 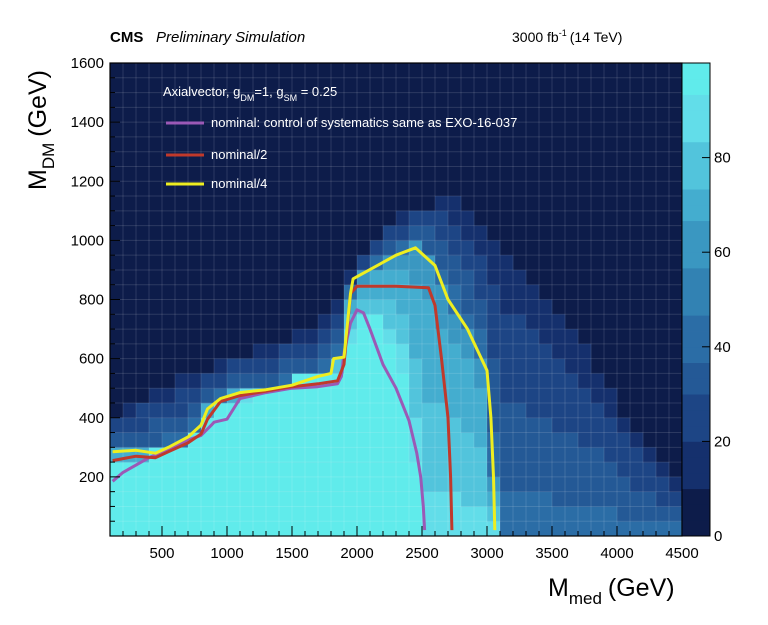 I want to click on x-tick-label: 4000, so click(x=616, y=553).